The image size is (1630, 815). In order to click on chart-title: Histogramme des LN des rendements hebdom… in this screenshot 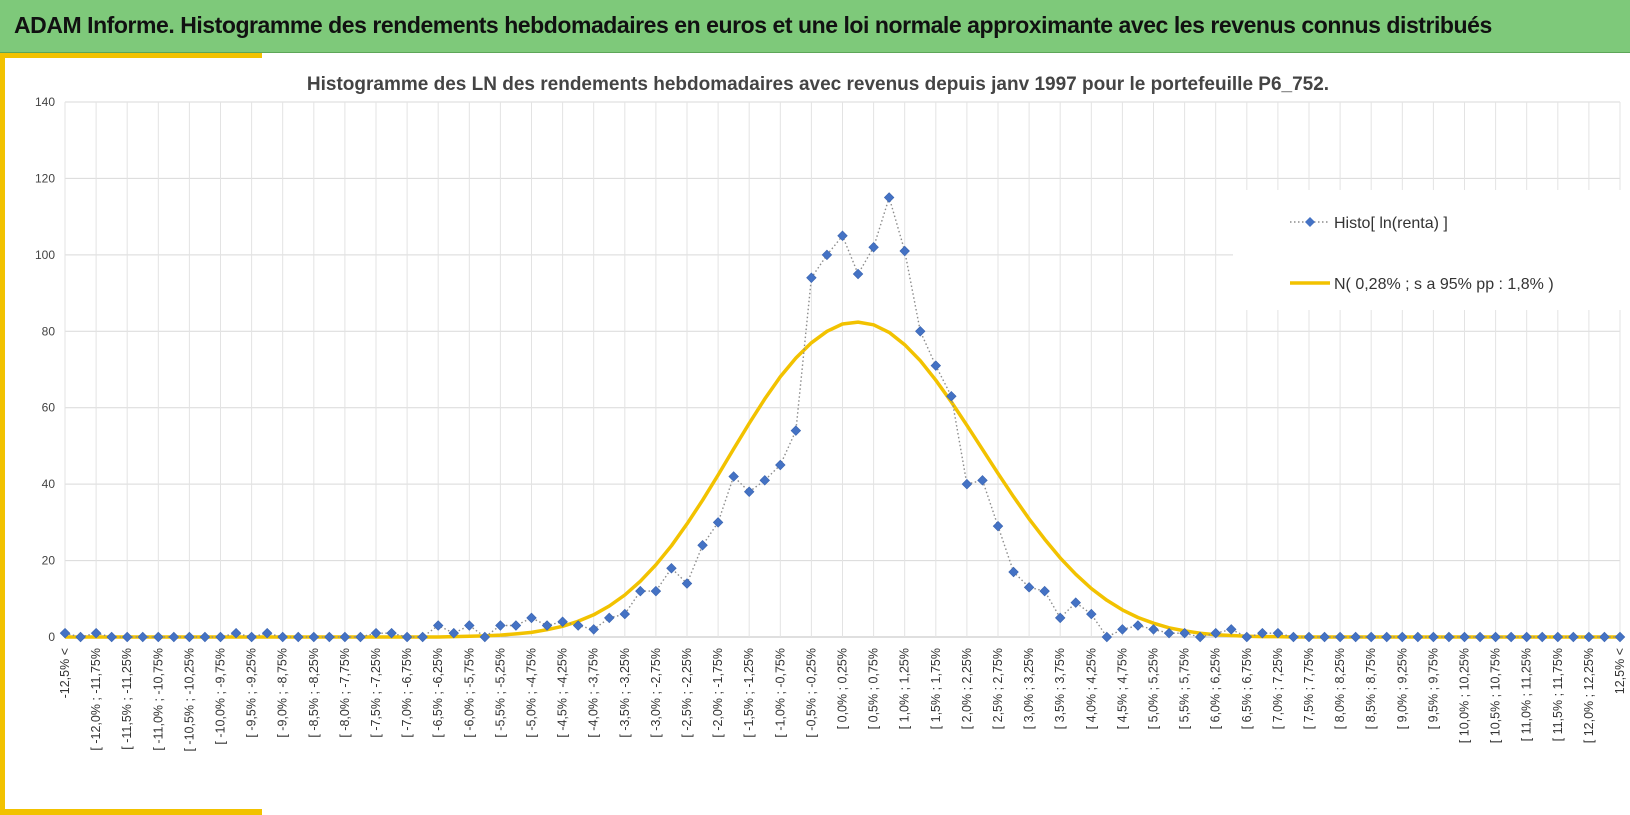, I will do `click(818, 84)`.